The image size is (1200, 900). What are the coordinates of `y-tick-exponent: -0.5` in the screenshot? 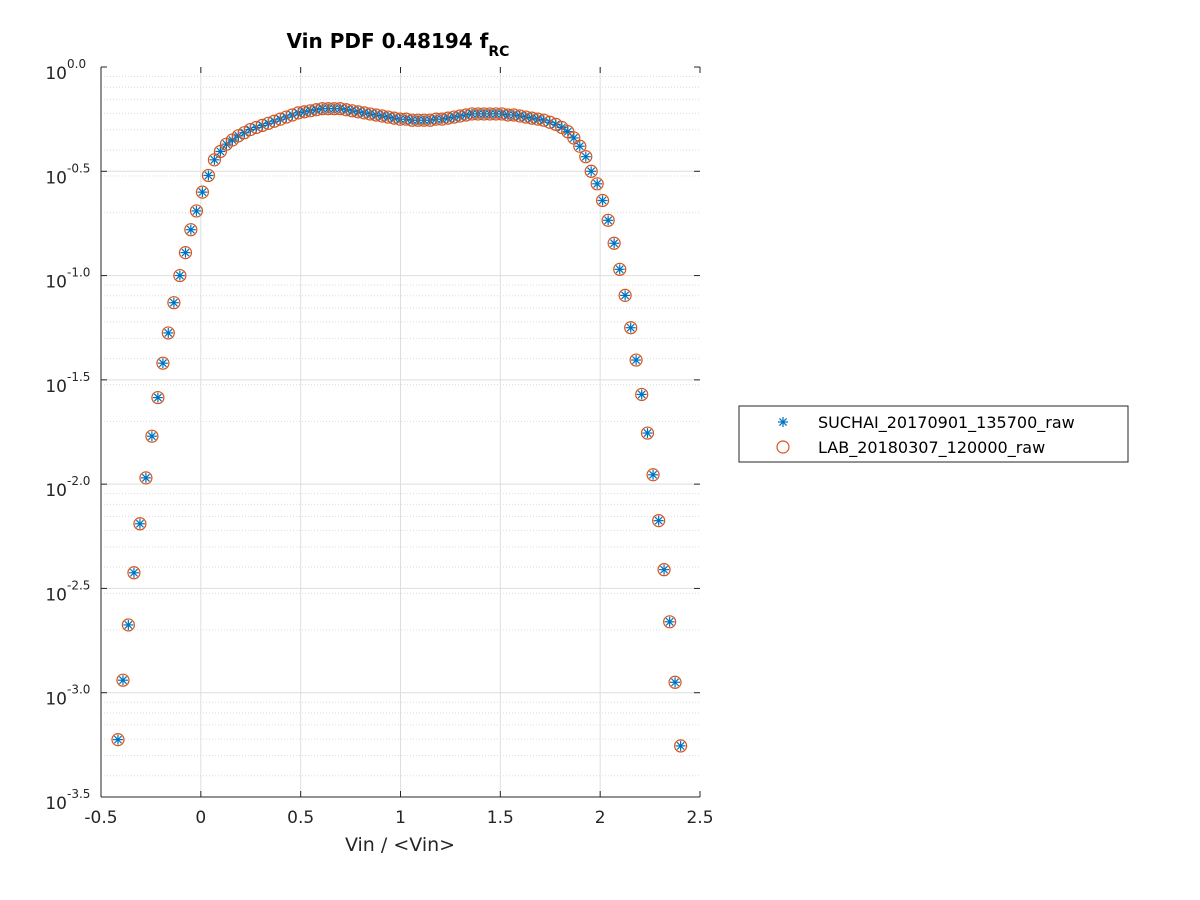 It's located at (78, 168).